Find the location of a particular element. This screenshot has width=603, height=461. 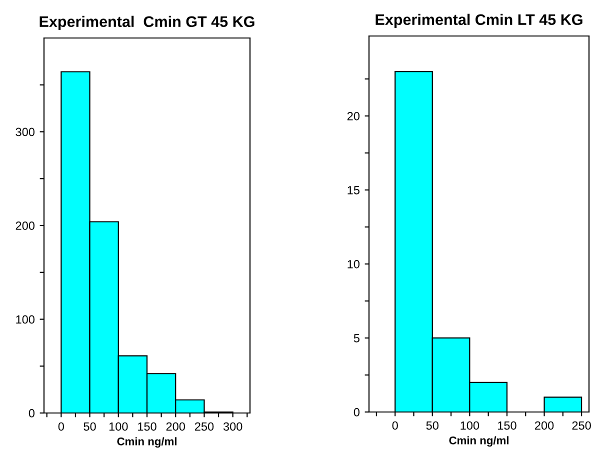

y-tick-label: 200 is located at coordinates (25, 226).